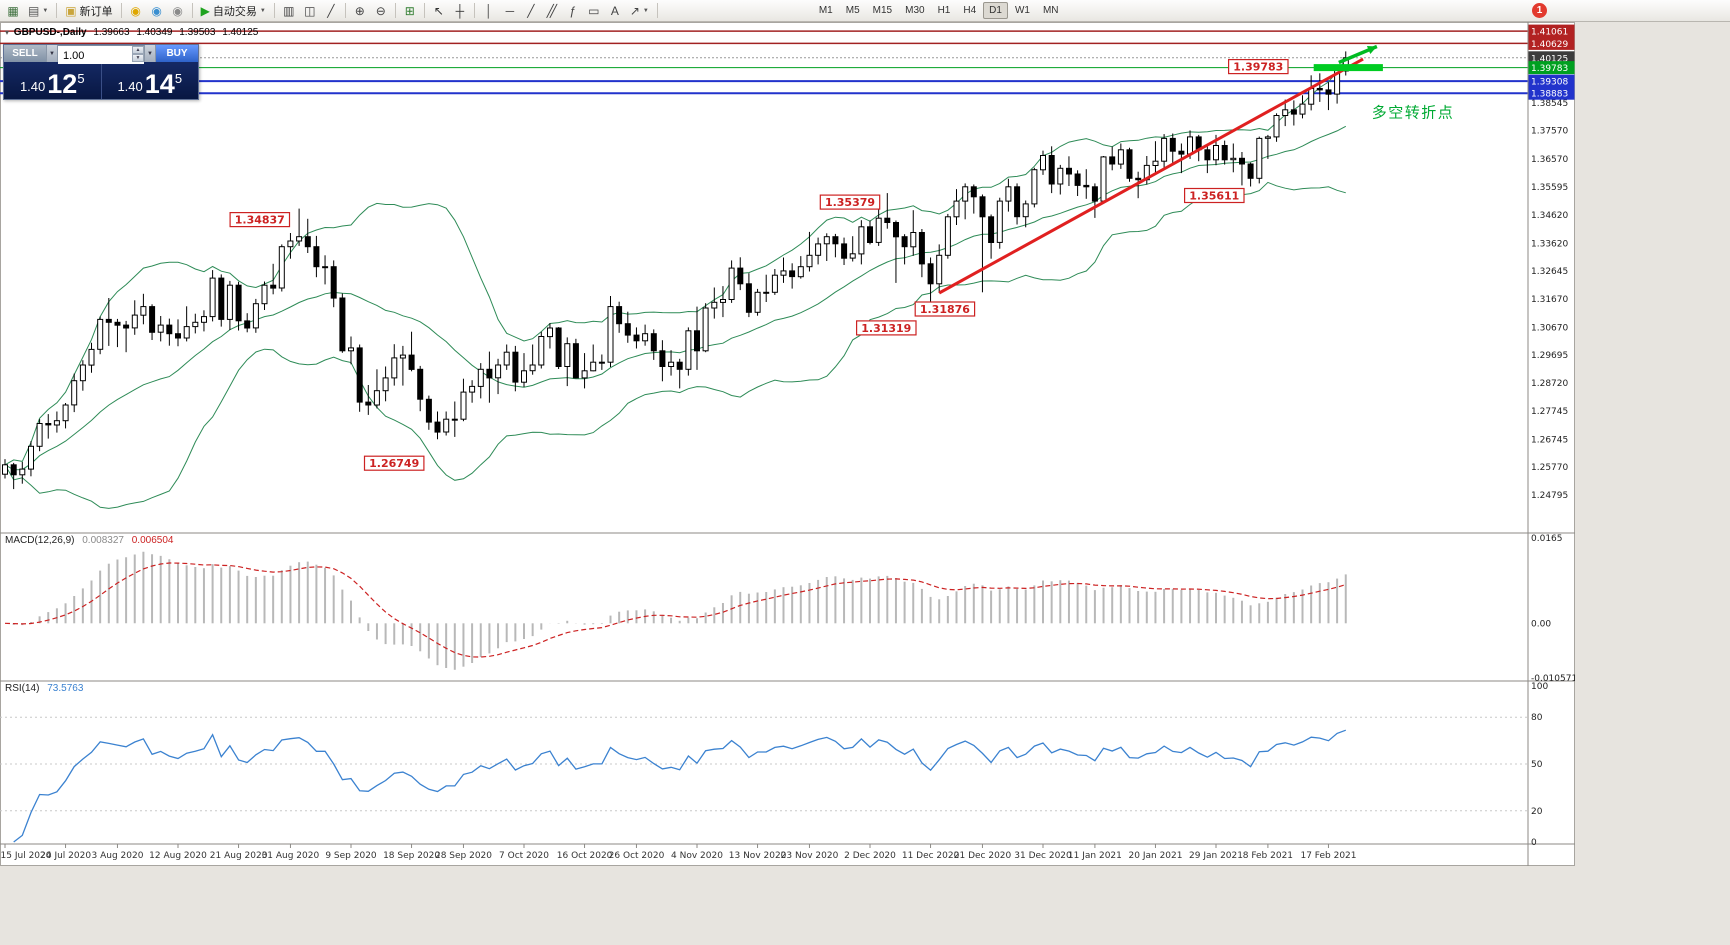 This screenshot has height=945, width=1730. I want to click on timeframe-h1: H1, so click(944, 10).